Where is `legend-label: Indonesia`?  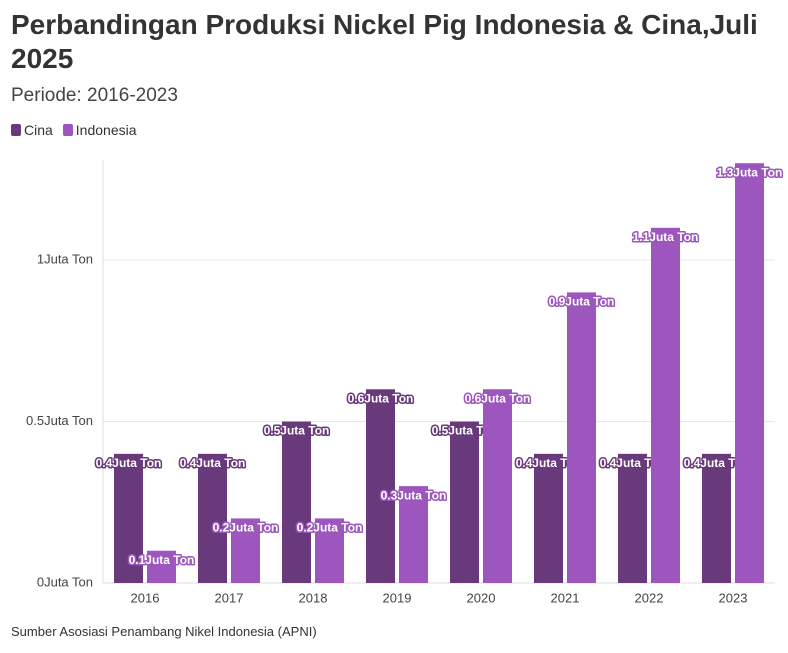 legend-label: Indonesia is located at coordinates (106, 130).